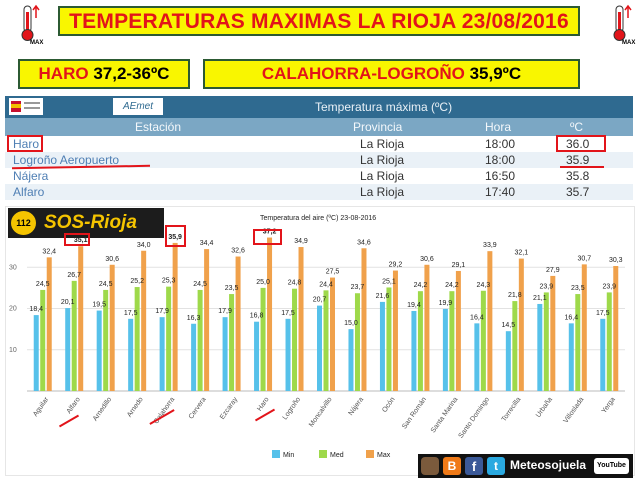 This screenshot has width=640, height=480. Describe the element at coordinates (99, 305) in the screenshot. I see `data-label: 19,5` at that location.